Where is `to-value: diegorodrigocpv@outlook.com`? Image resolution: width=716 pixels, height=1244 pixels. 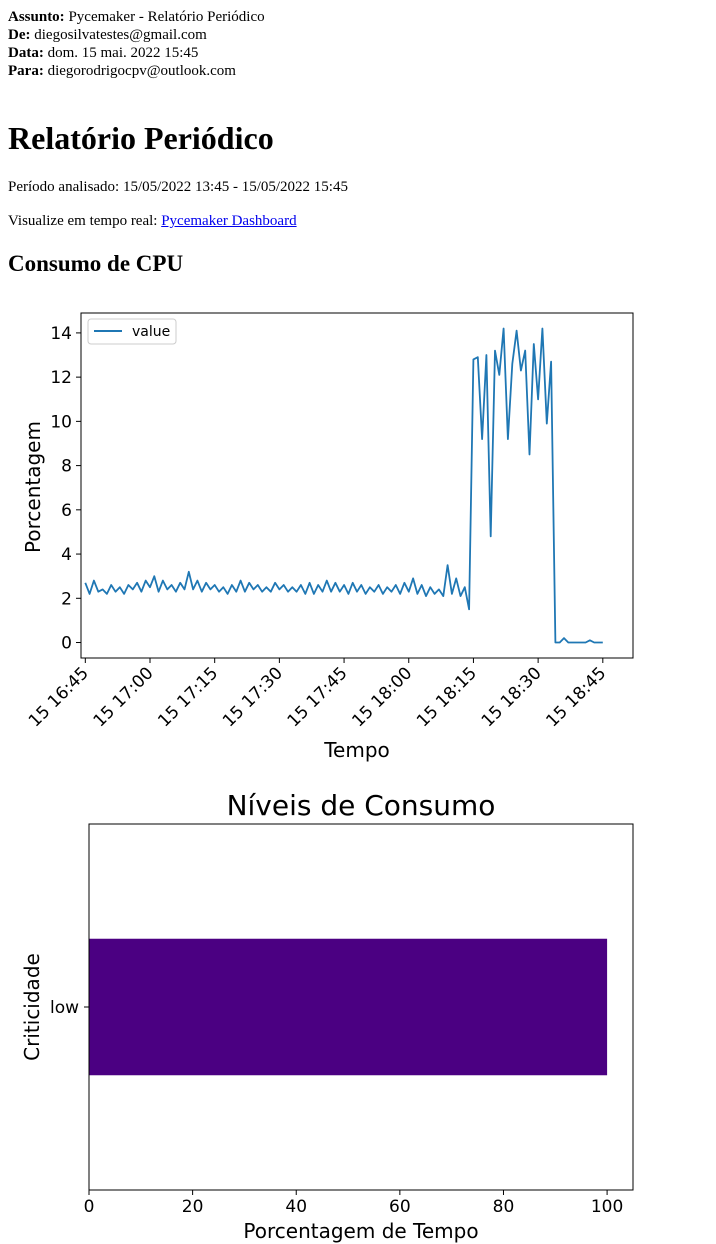 to-value: diegorodrigocpv@outlook.com is located at coordinates (141, 71).